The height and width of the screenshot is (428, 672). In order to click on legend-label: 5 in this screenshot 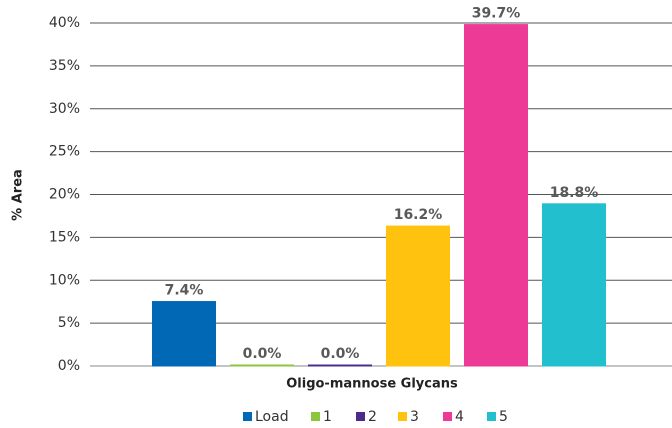, I will do `click(503, 417)`.